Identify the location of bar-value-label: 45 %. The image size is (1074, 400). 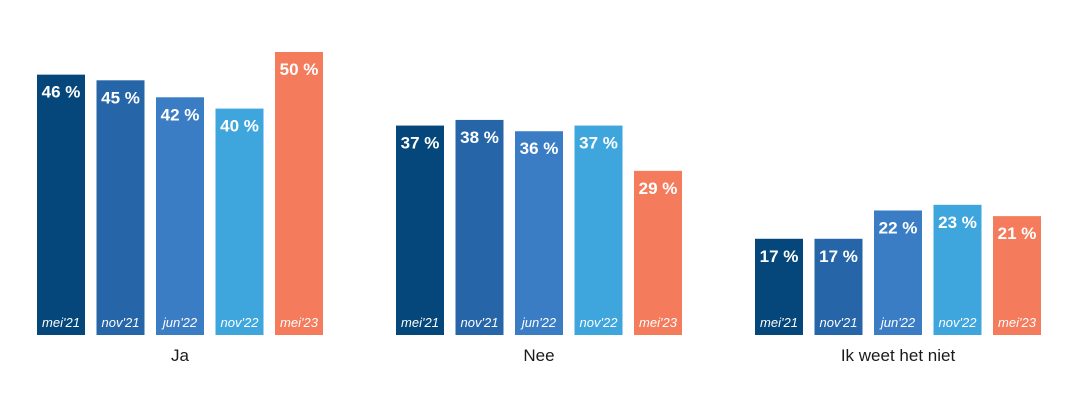
(120, 97).